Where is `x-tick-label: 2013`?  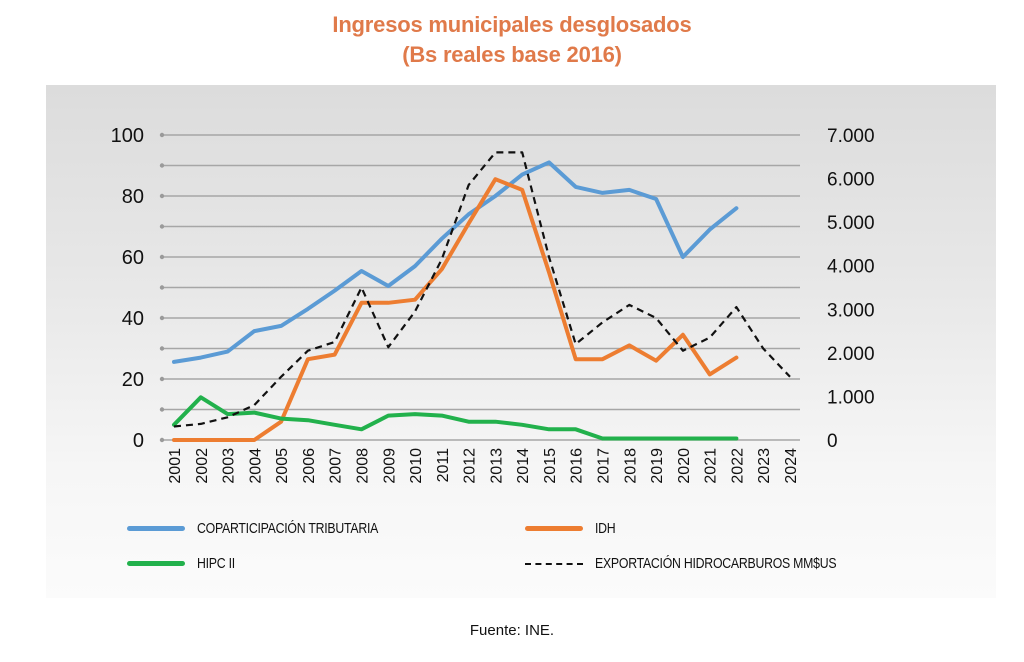
x-tick-label: 2013 is located at coordinates (496, 466).